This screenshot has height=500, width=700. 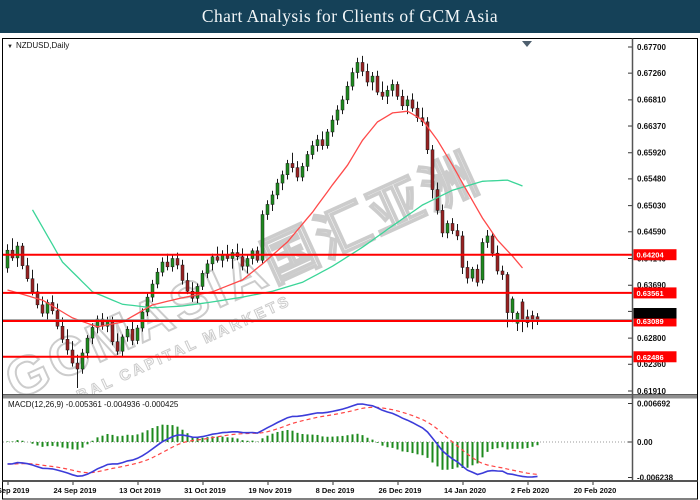 What do you see at coordinates (651, 285) in the screenshot?
I see `price-axis-label: 0.63690` at bounding box center [651, 285].